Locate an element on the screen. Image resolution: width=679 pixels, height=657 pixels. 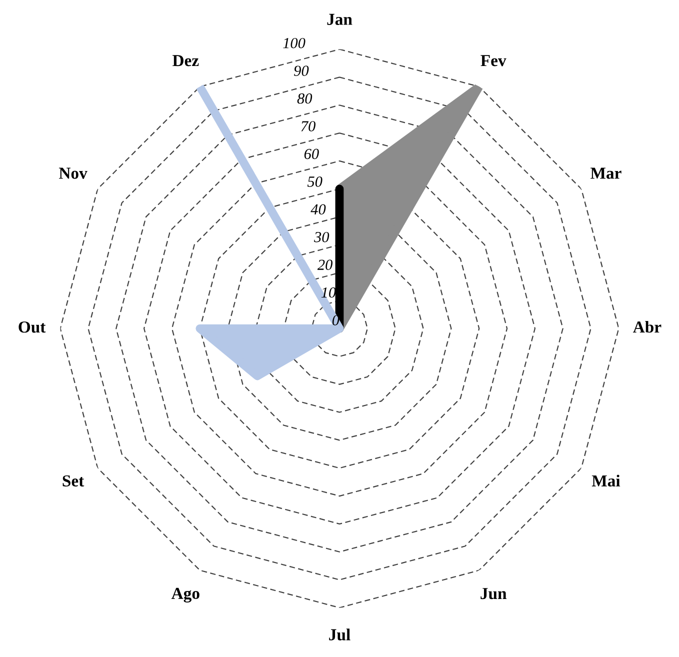
spoke-label: Set is located at coordinates (73, 481).